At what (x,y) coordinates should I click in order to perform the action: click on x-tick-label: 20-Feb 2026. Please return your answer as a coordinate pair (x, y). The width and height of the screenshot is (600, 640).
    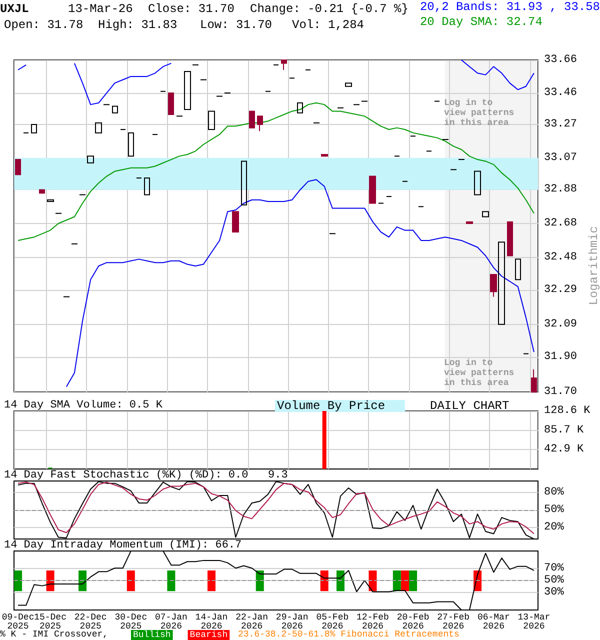
    Looking at the image, I should click on (413, 622).